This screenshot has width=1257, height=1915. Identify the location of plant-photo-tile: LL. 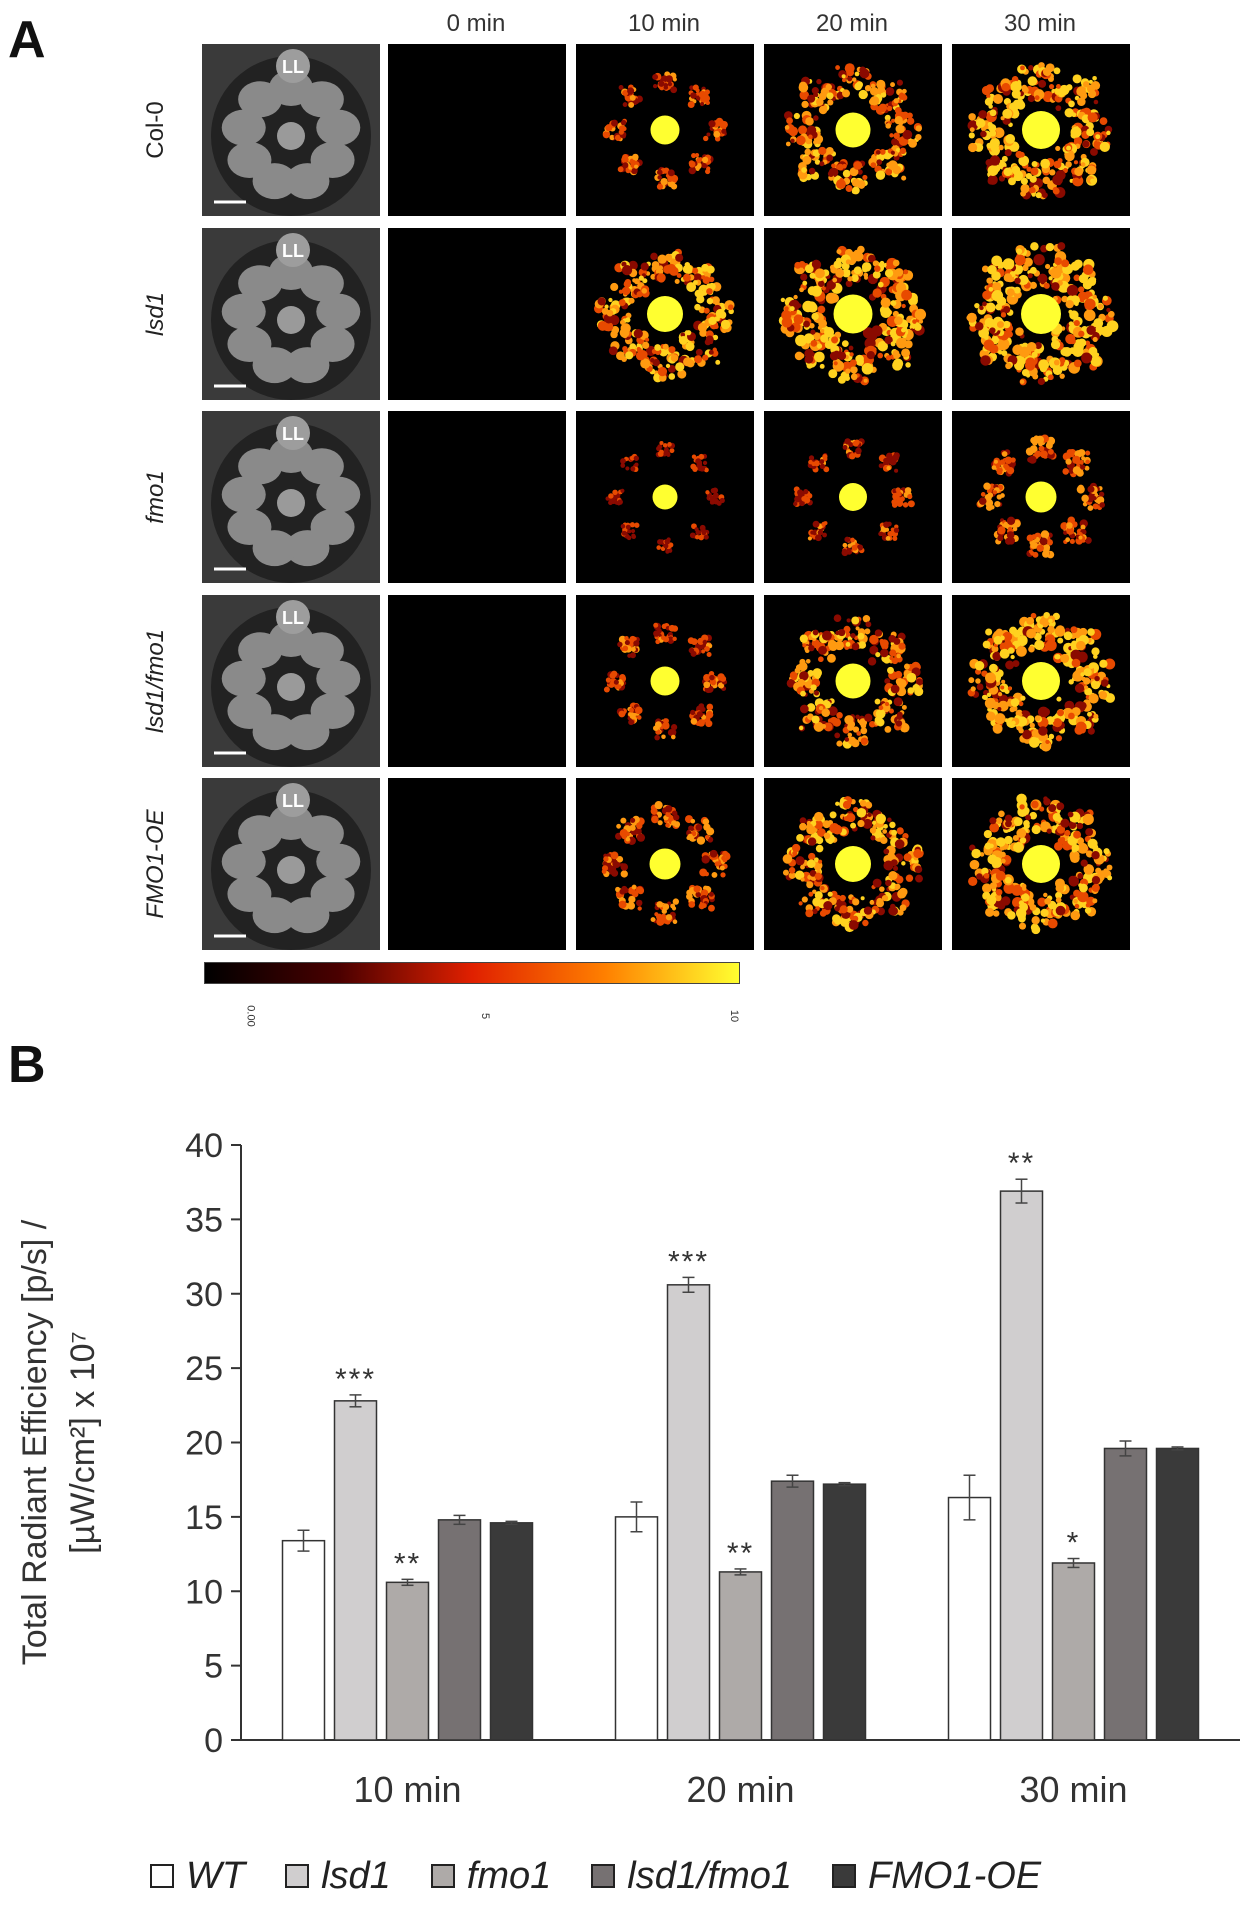
(291, 681).